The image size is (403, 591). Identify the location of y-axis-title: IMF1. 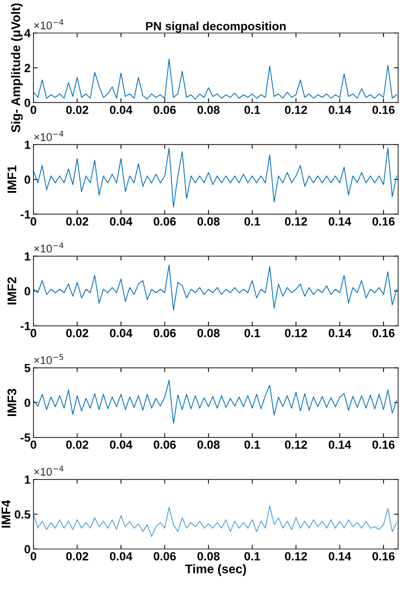
(12, 179).